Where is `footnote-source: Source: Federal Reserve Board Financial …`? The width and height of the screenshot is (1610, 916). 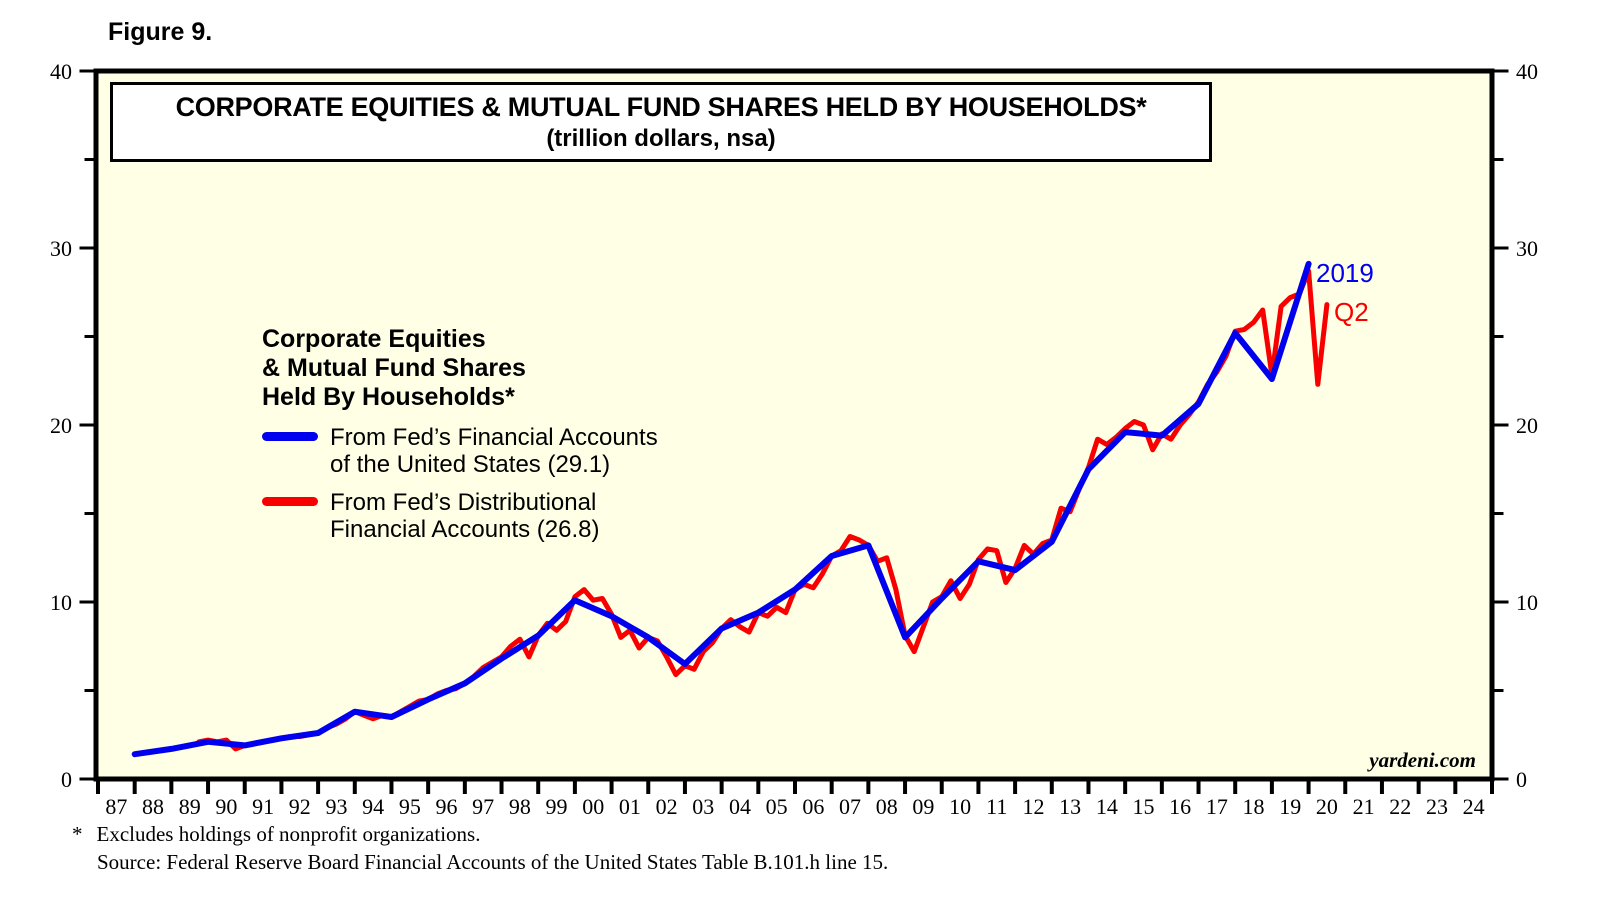
footnote-source: Source: Federal Reserve Board Financial … is located at coordinates (493, 862).